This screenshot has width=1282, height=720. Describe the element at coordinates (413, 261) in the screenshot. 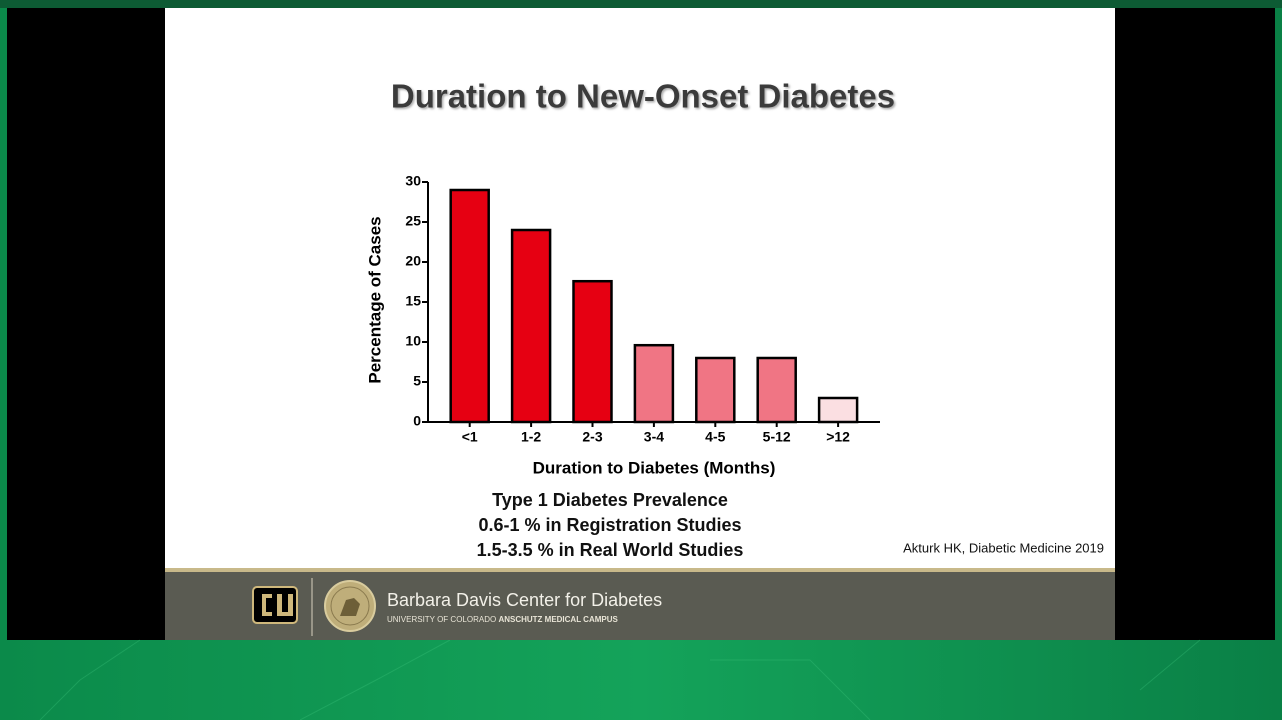

I see `y-tick-label: 20` at that location.